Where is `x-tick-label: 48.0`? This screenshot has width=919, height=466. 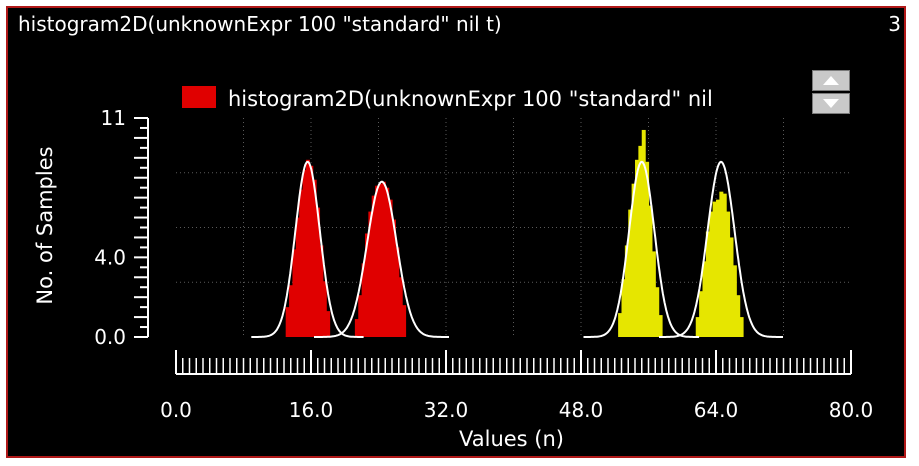
x-tick-label: 48.0 is located at coordinates (581, 410).